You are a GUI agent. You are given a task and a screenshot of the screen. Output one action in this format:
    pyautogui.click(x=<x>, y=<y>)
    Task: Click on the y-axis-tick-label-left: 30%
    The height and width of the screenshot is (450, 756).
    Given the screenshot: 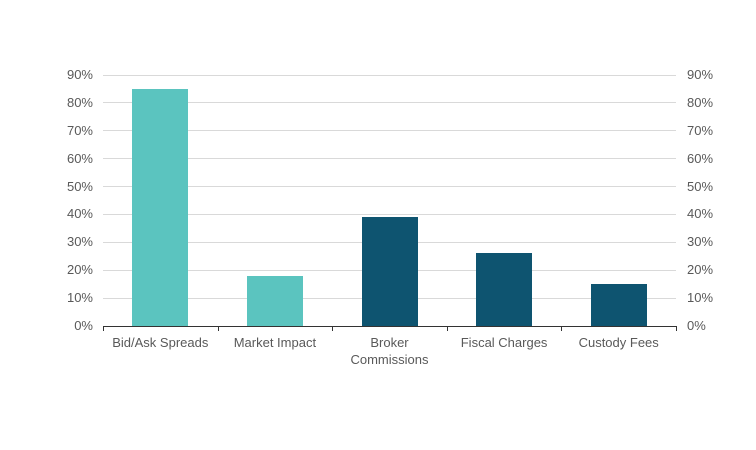 What is the action you would take?
    pyautogui.click(x=79, y=242)
    